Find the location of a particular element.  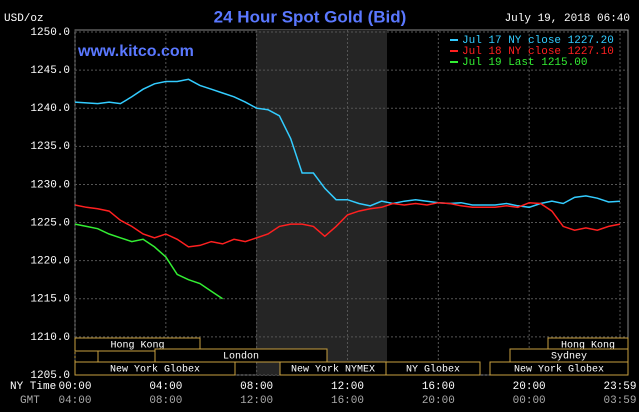

x-tick-label: 12:00 is located at coordinates (347, 387).